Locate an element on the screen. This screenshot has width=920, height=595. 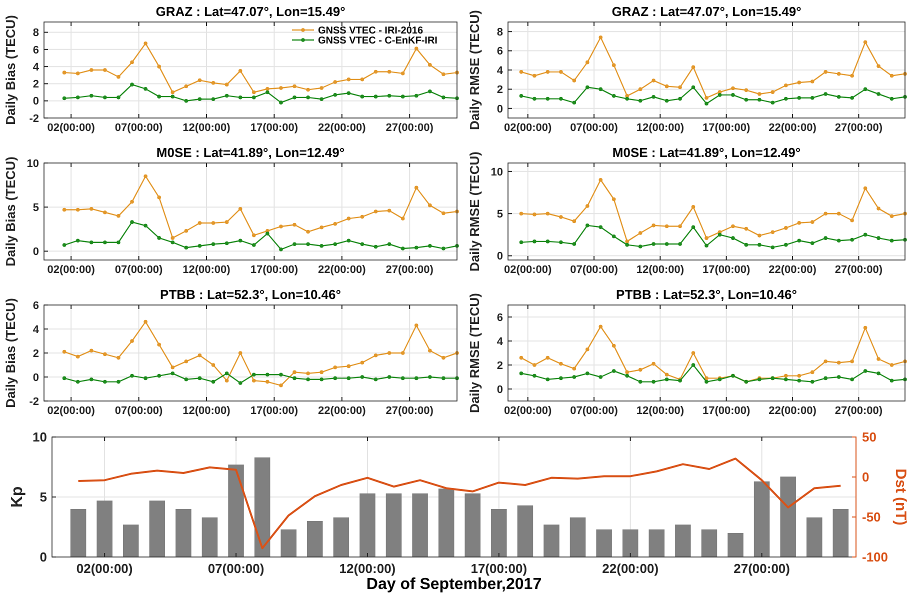
x-tick-label: 22(00:00) is located at coordinates (792, 411).